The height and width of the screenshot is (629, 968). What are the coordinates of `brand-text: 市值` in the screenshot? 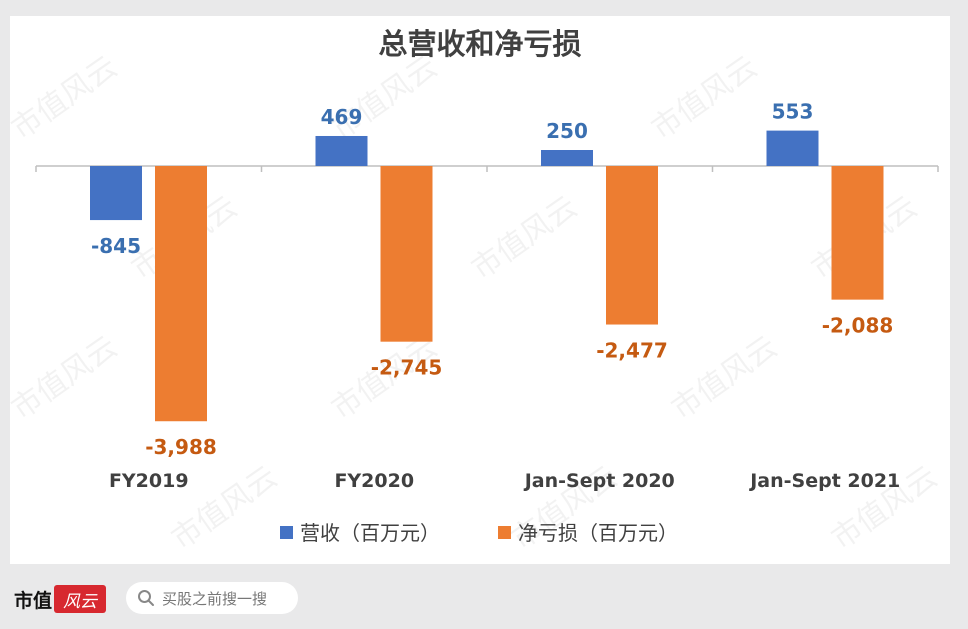 It's located at (33, 600).